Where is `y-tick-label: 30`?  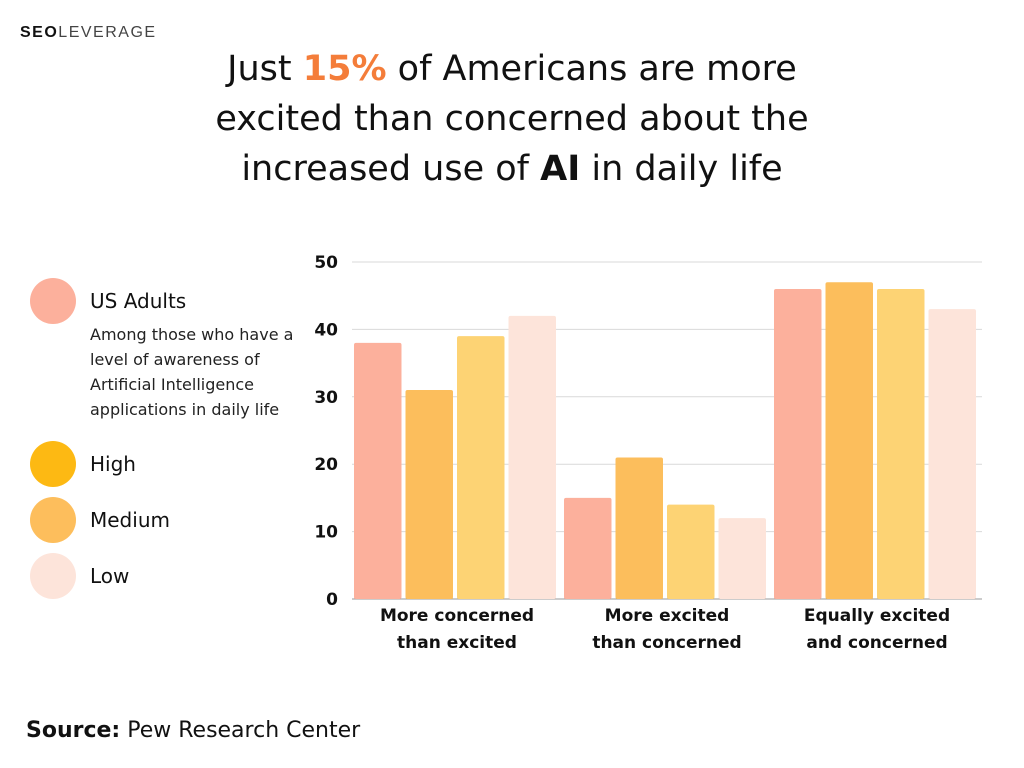
y-tick-label: 30 is located at coordinates (326, 398).